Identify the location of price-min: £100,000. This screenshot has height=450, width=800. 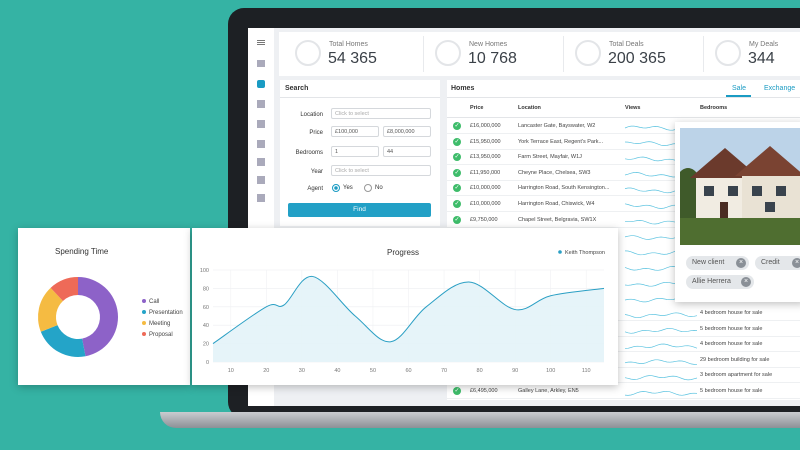
(355, 131).